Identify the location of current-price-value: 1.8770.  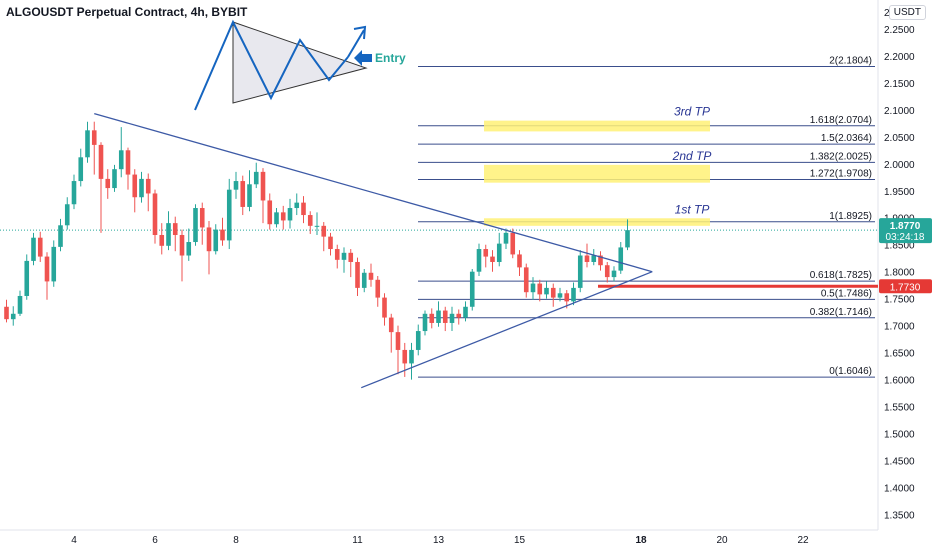
(905, 226).